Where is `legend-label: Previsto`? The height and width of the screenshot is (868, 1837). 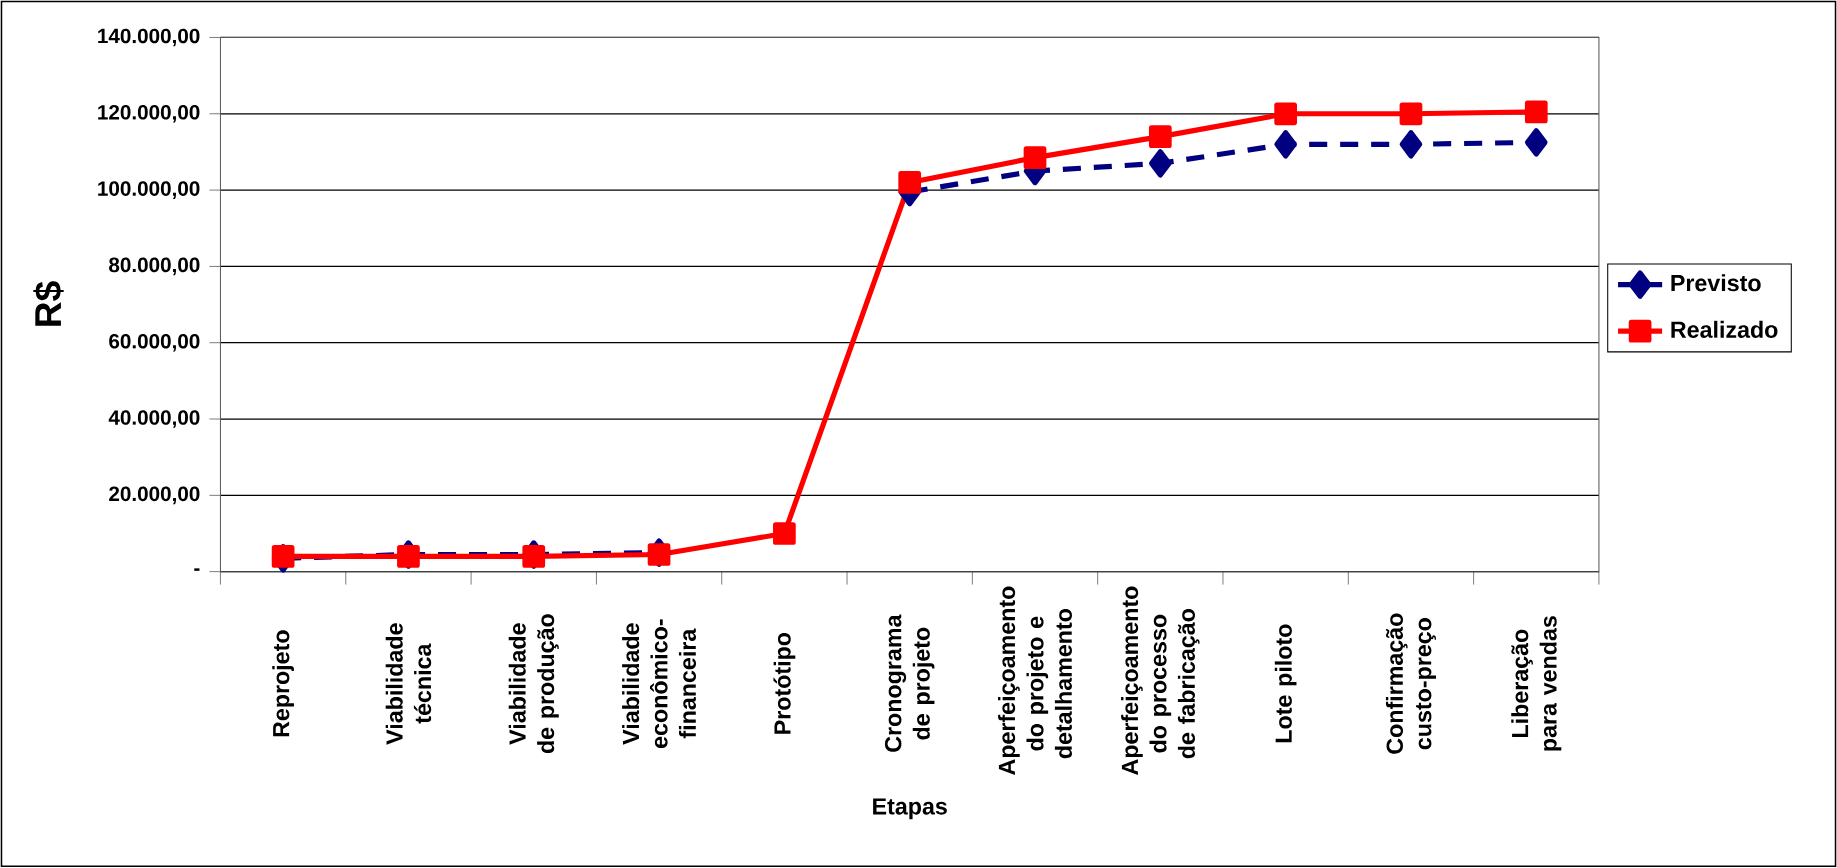 legend-label: Previsto is located at coordinates (1716, 283).